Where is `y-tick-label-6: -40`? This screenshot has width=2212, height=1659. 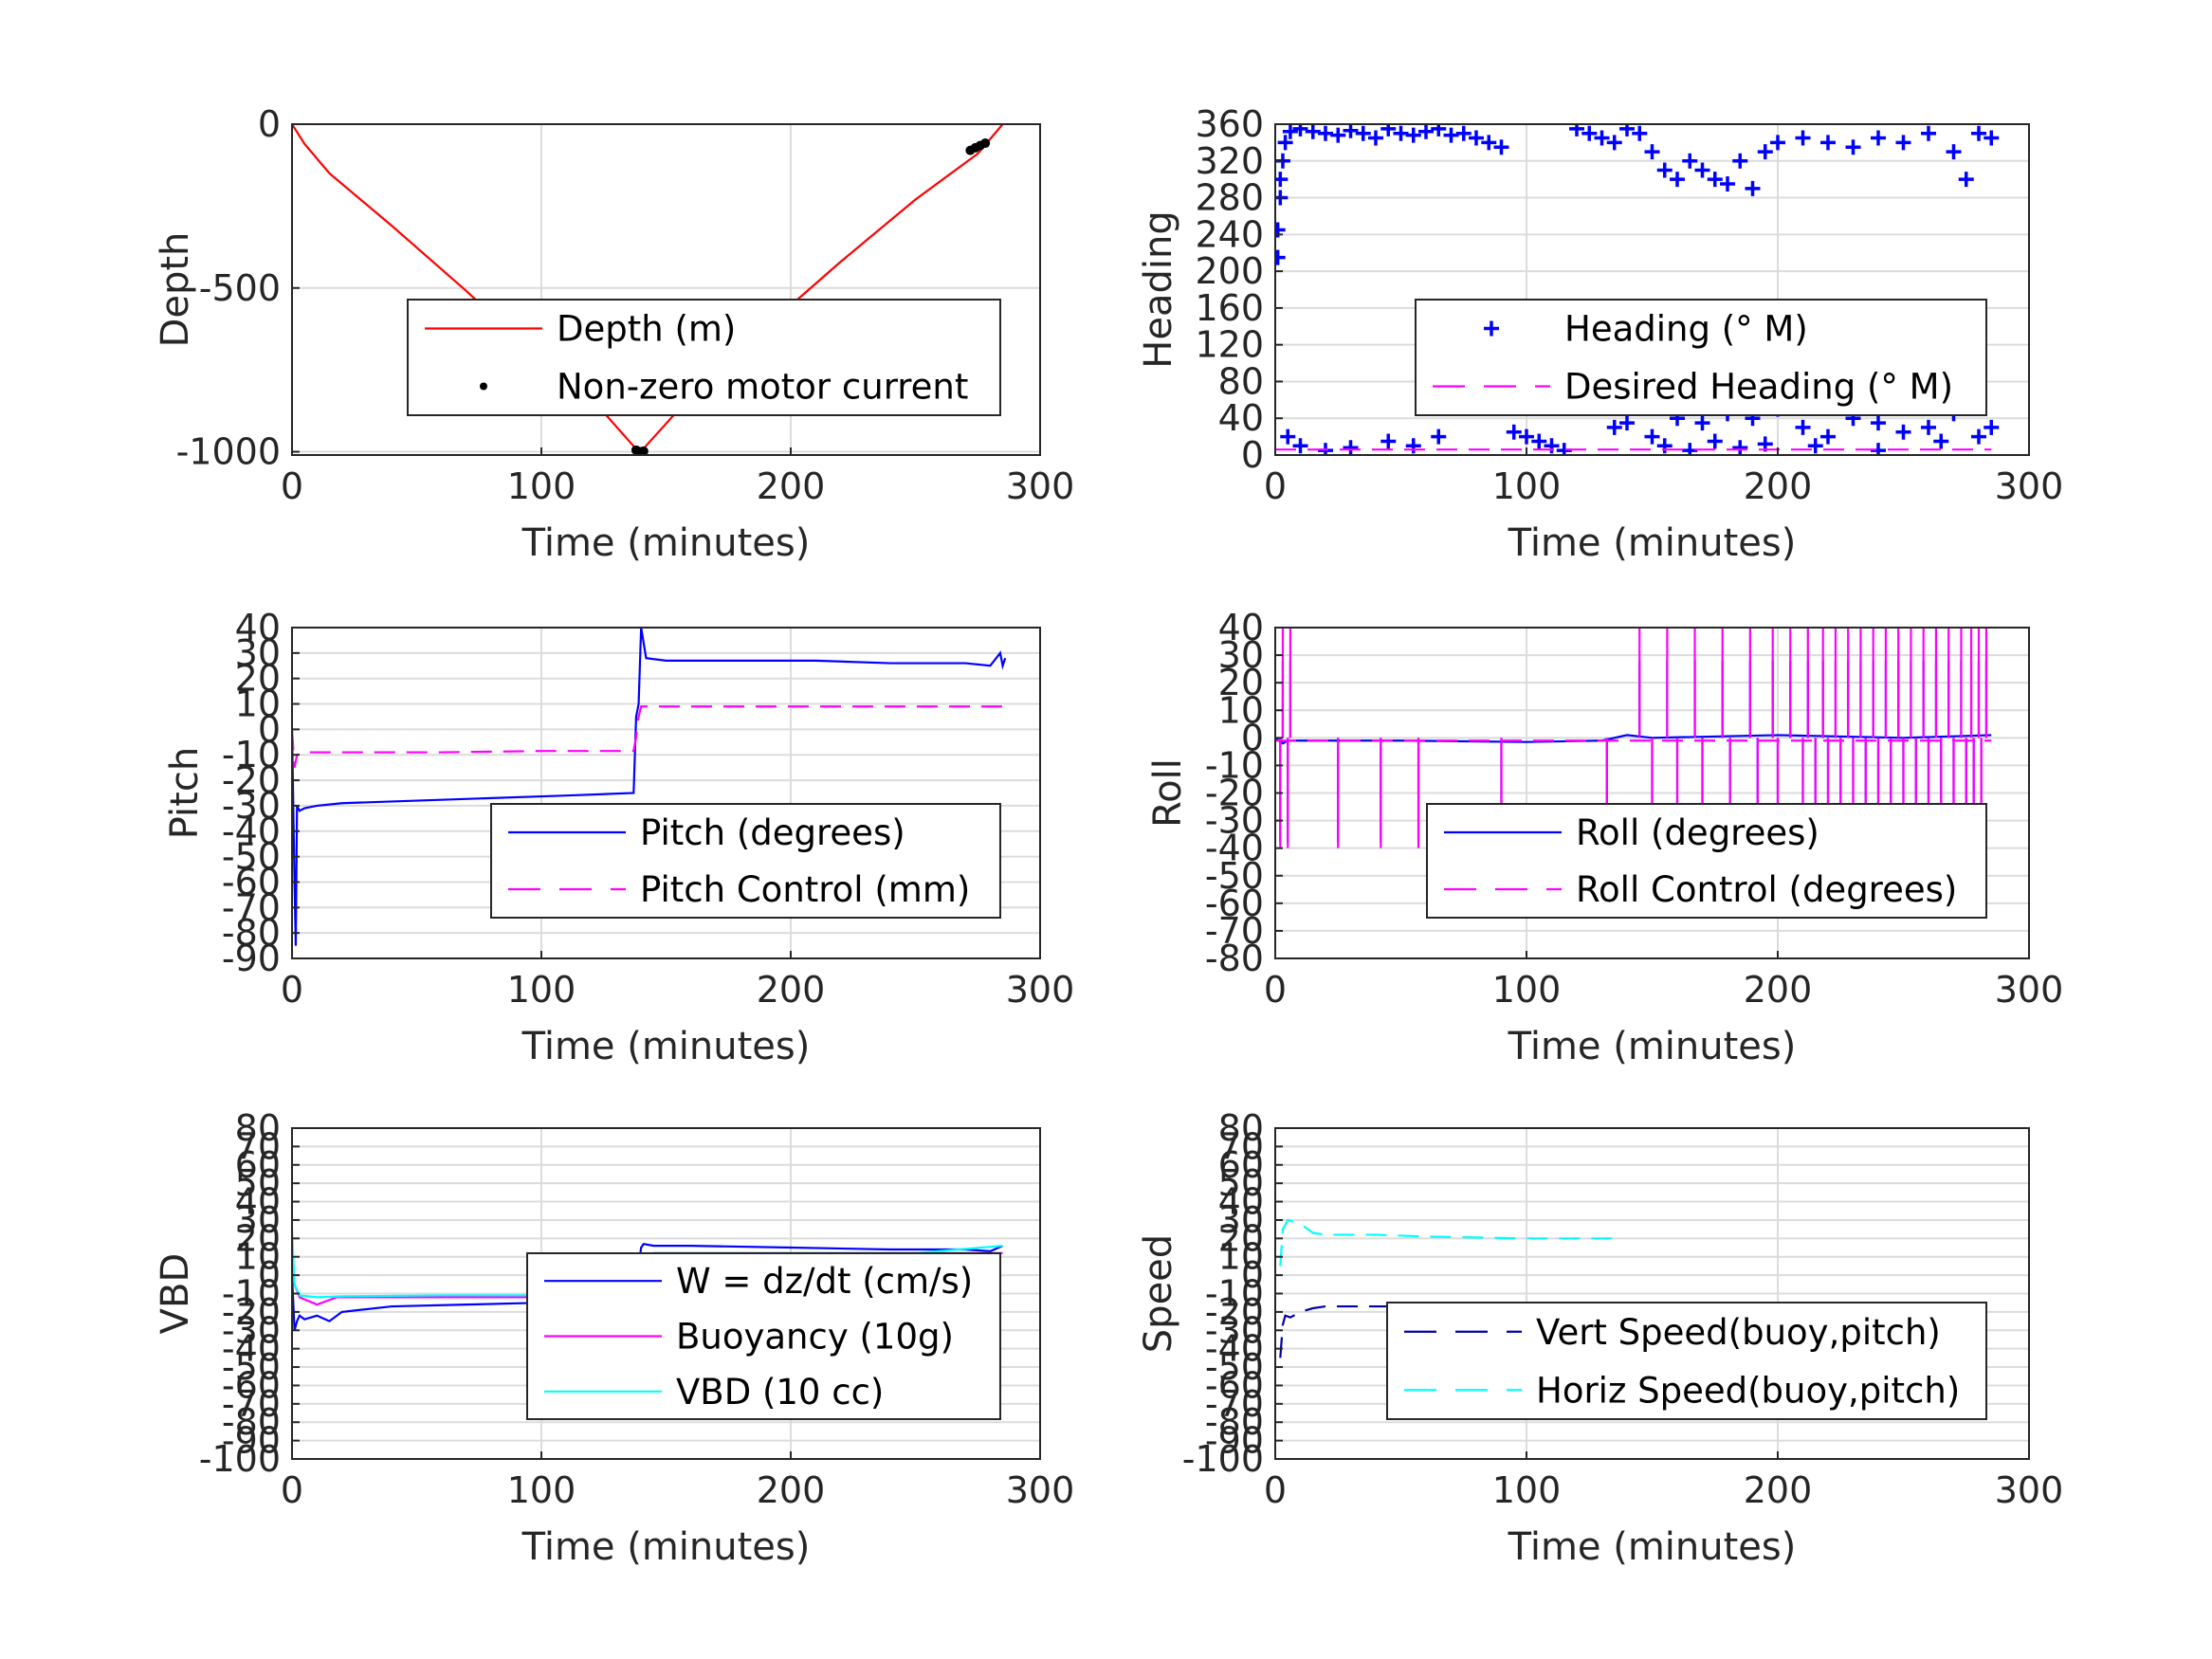
y-tick-label-6: -40 is located at coordinates (251, 1349).